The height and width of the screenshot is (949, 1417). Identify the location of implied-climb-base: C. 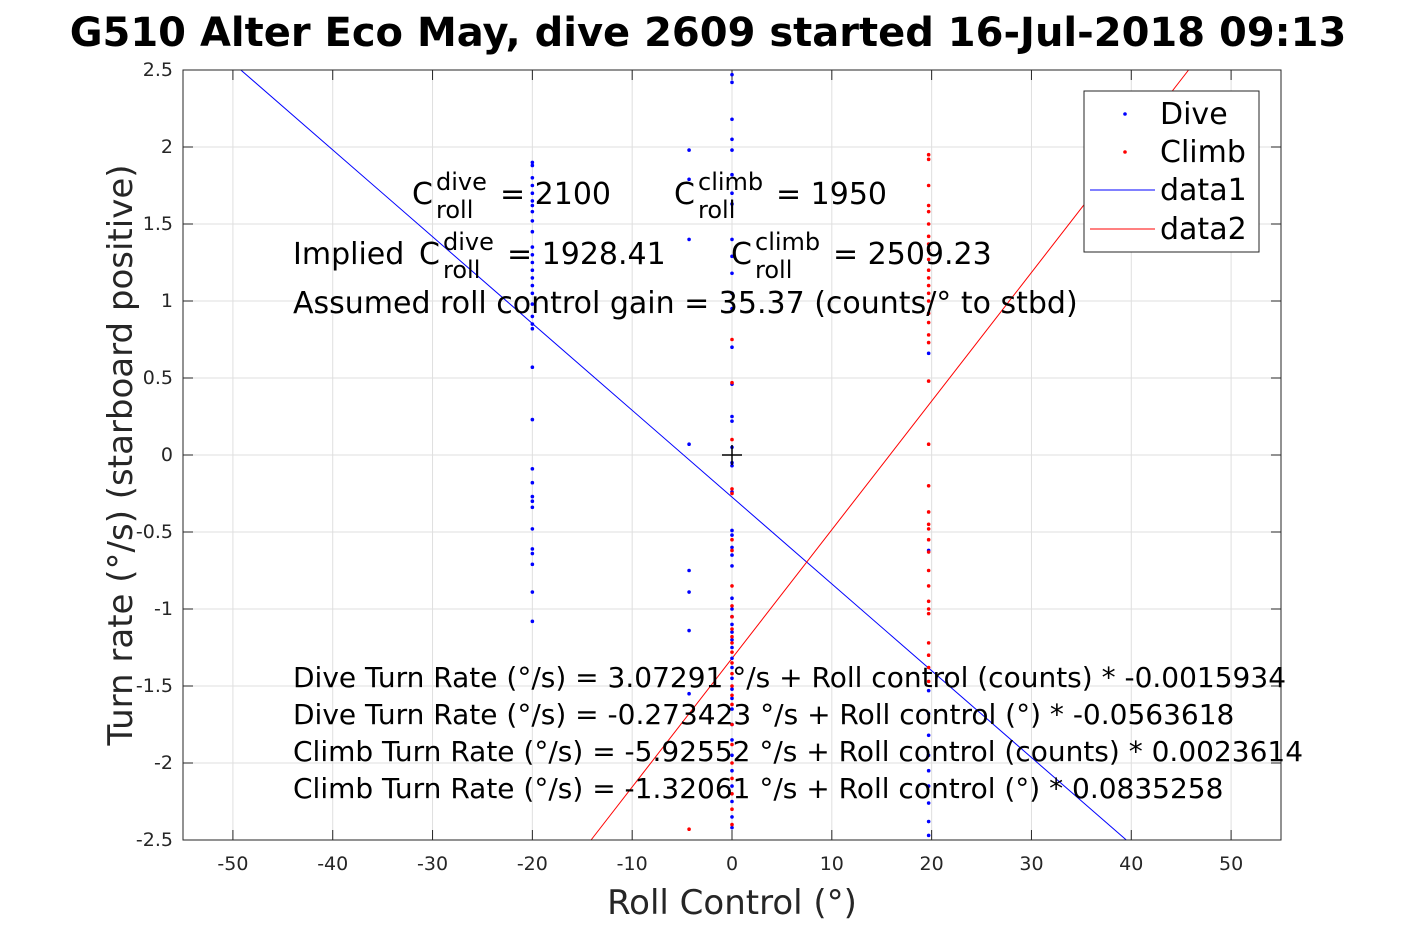
(741, 254).